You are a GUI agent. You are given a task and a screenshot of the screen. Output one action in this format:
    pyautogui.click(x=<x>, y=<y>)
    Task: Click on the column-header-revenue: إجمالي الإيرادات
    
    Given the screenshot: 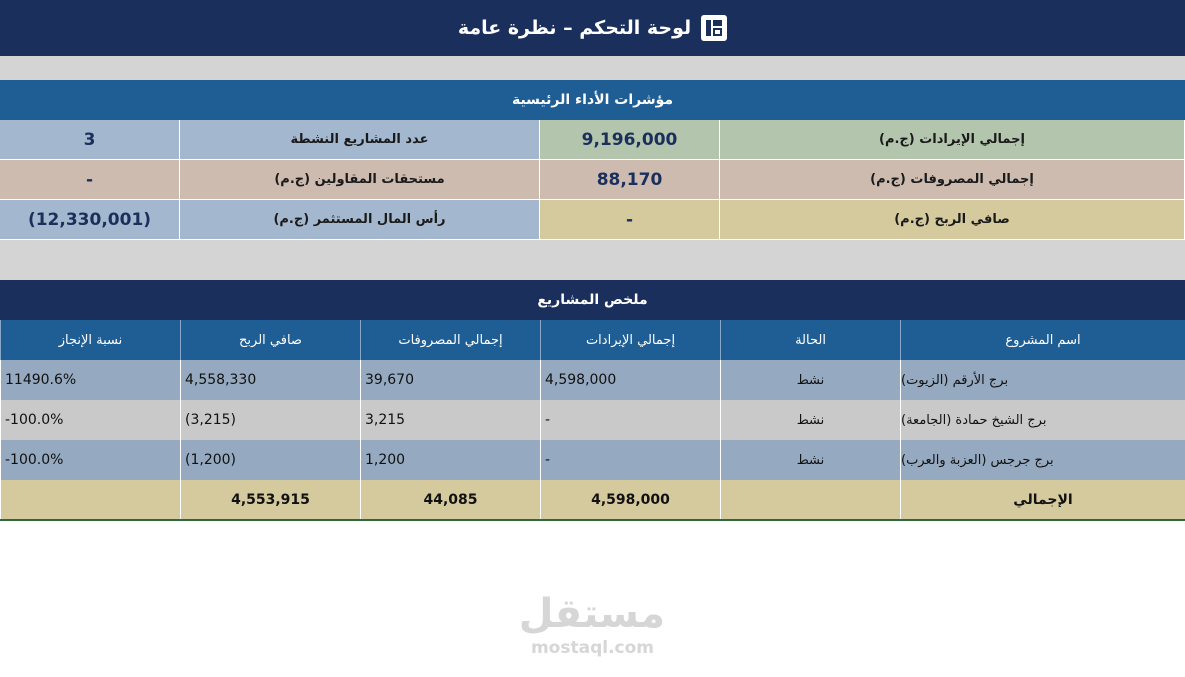 What is the action you would take?
    pyautogui.click(x=630, y=340)
    